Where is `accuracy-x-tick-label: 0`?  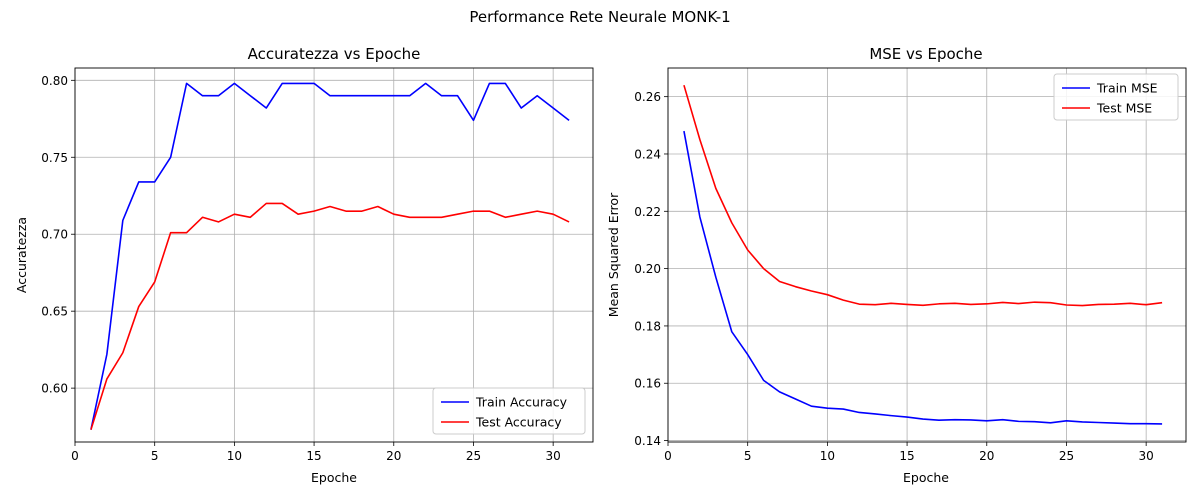
accuracy-x-tick-label: 0 is located at coordinates (75, 456).